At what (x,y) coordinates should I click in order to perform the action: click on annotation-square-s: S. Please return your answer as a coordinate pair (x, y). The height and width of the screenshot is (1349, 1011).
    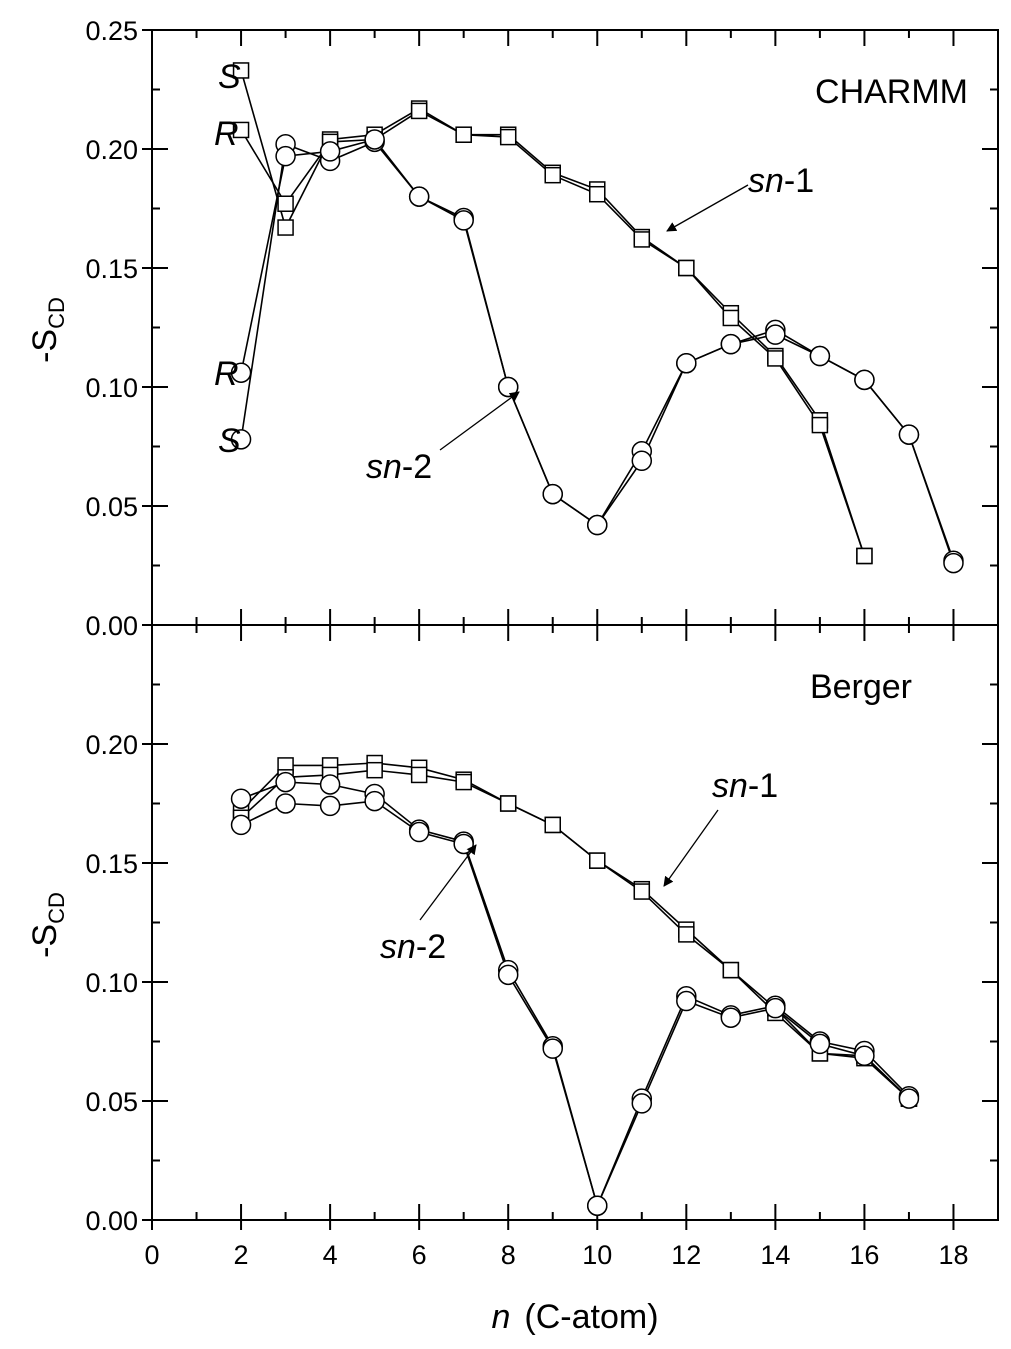
    Looking at the image, I should click on (229, 77).